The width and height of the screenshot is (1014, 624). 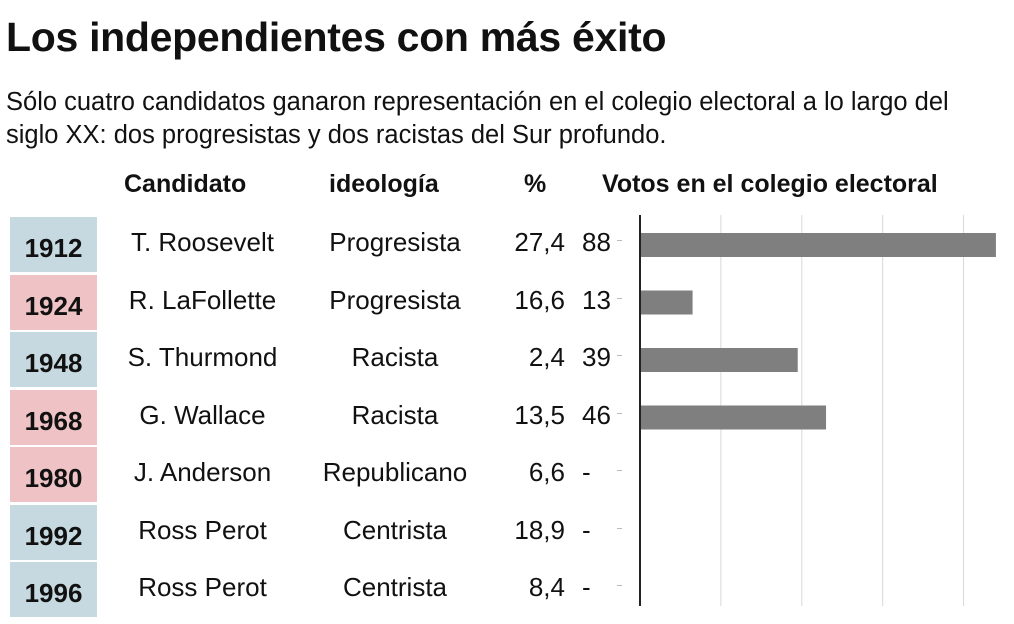 I want to click on bar-1948, so click(x=719, y=360).